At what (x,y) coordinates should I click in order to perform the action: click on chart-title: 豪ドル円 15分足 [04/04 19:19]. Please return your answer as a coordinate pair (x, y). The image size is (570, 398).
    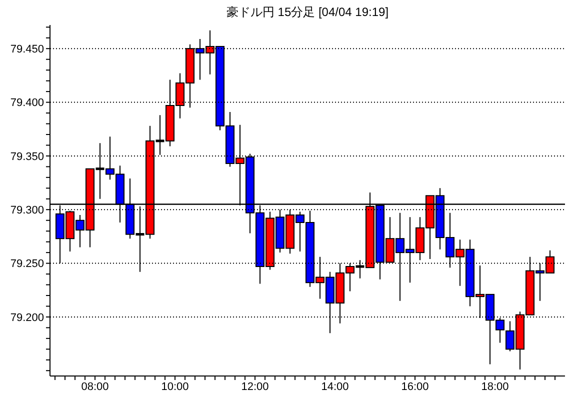
    Looking at the image, I should click on (307, 12).